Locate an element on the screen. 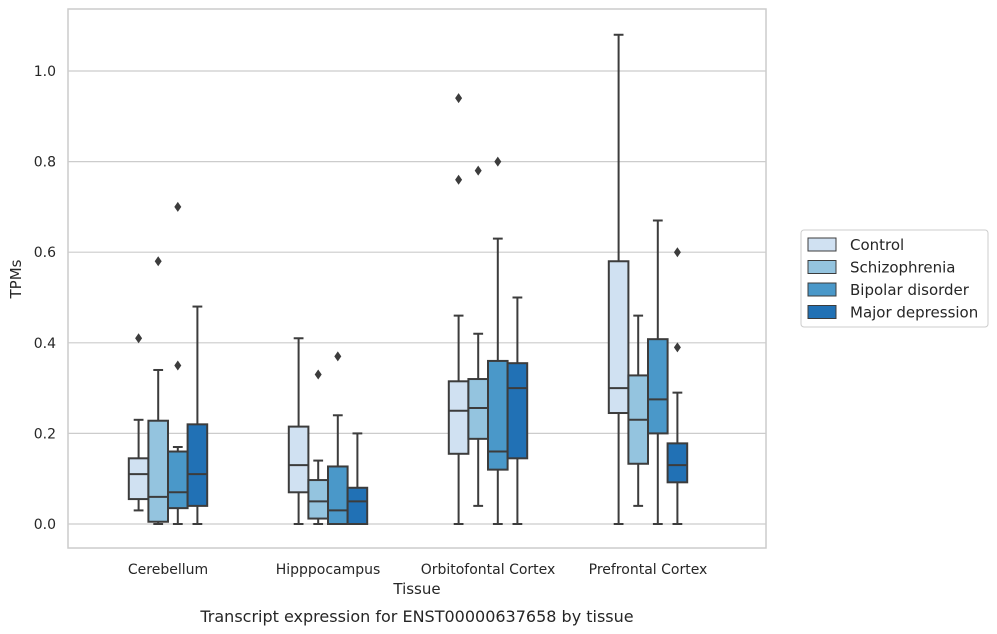 This screenshot has height=634, width=997. x-tick-label: Prefrontal Cortex is located at coordinates (648, 570).